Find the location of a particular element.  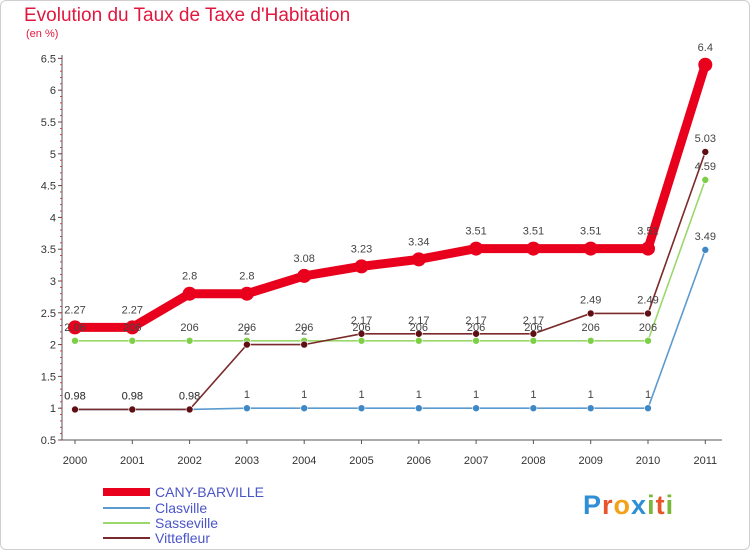

data-label: 2.06 is located at coordinates (74, 328).